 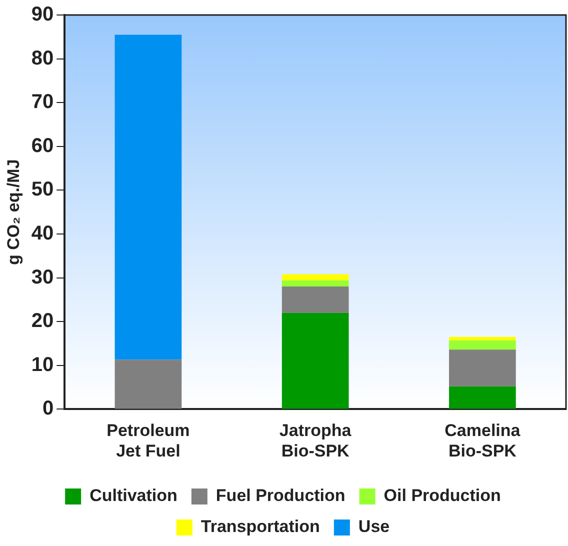 I want to click on y-tick-label: 0, so click(x=48, y=409).